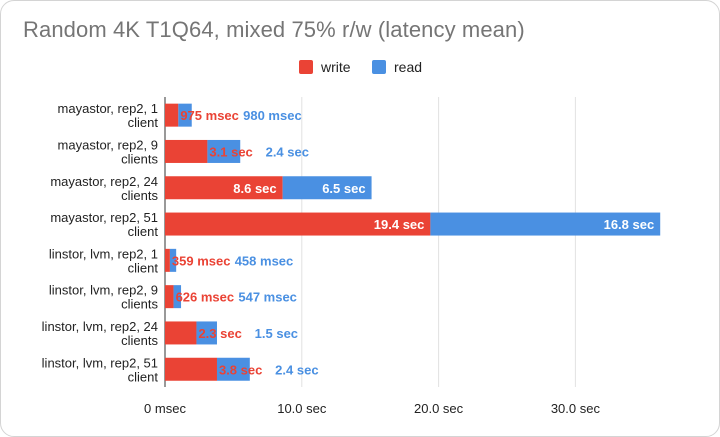  What do you see at coordinates (399, 224) in the screenshot?
I see `data-label-write: 19.4 sec` at bounding box center [399, 224].